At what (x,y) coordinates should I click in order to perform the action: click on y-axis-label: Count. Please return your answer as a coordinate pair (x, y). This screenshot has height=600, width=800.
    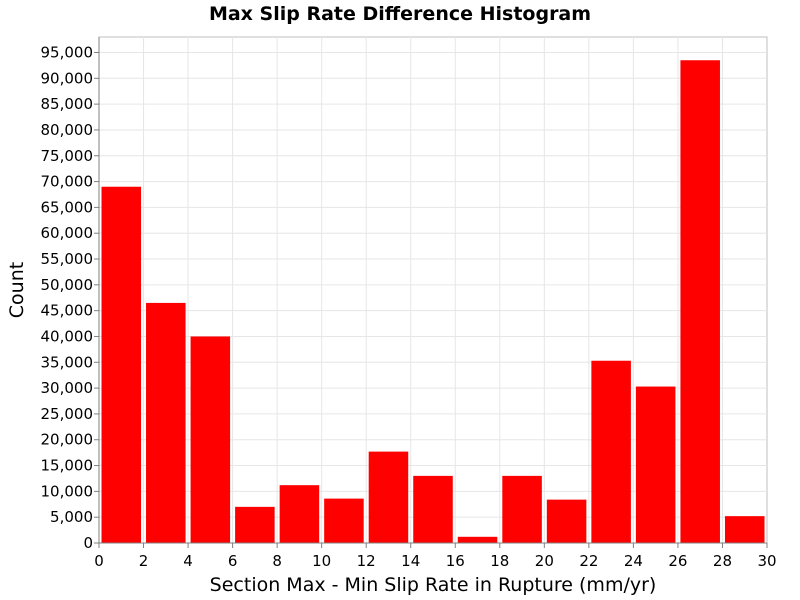
    Looking at the image, I should click on (17, 290).